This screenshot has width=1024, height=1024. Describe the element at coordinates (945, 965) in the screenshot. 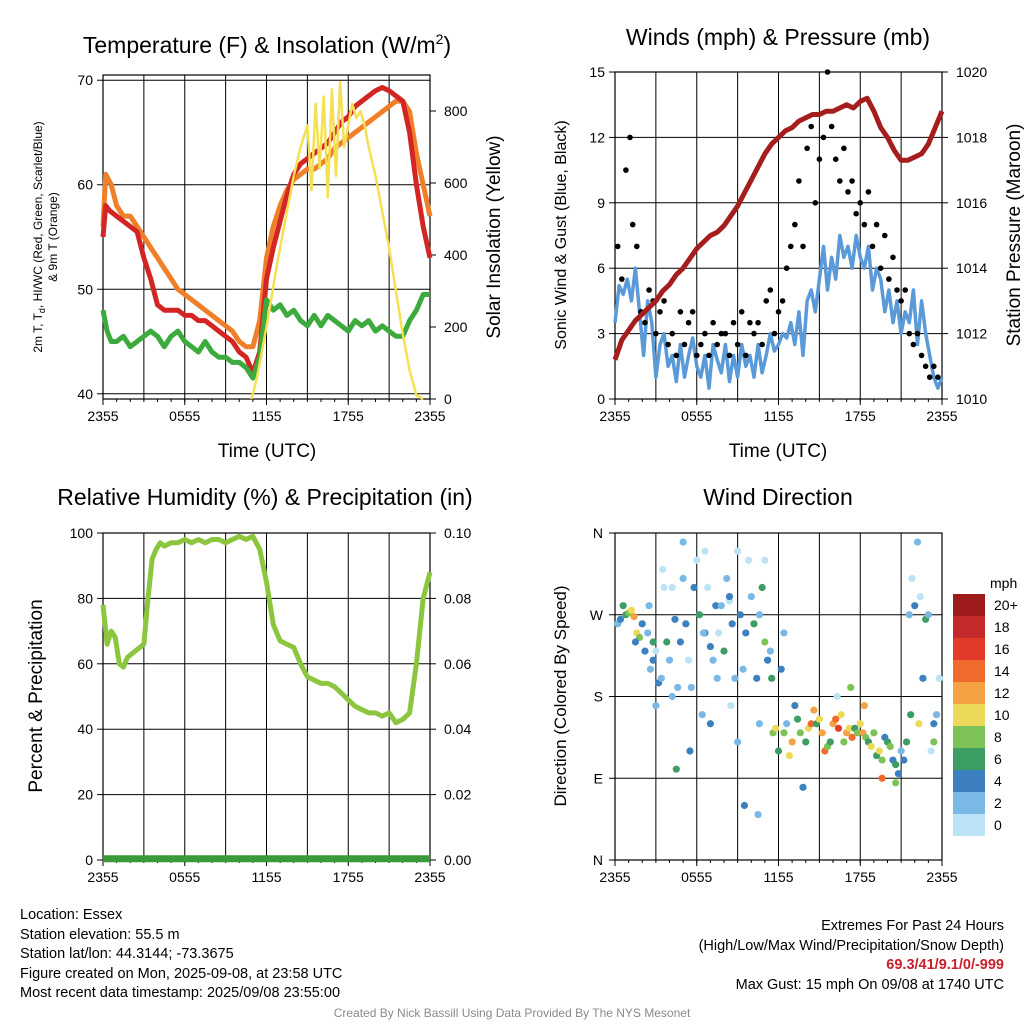

I see `extremes-values: 69.3/41/9.1/0/-999` at that location.